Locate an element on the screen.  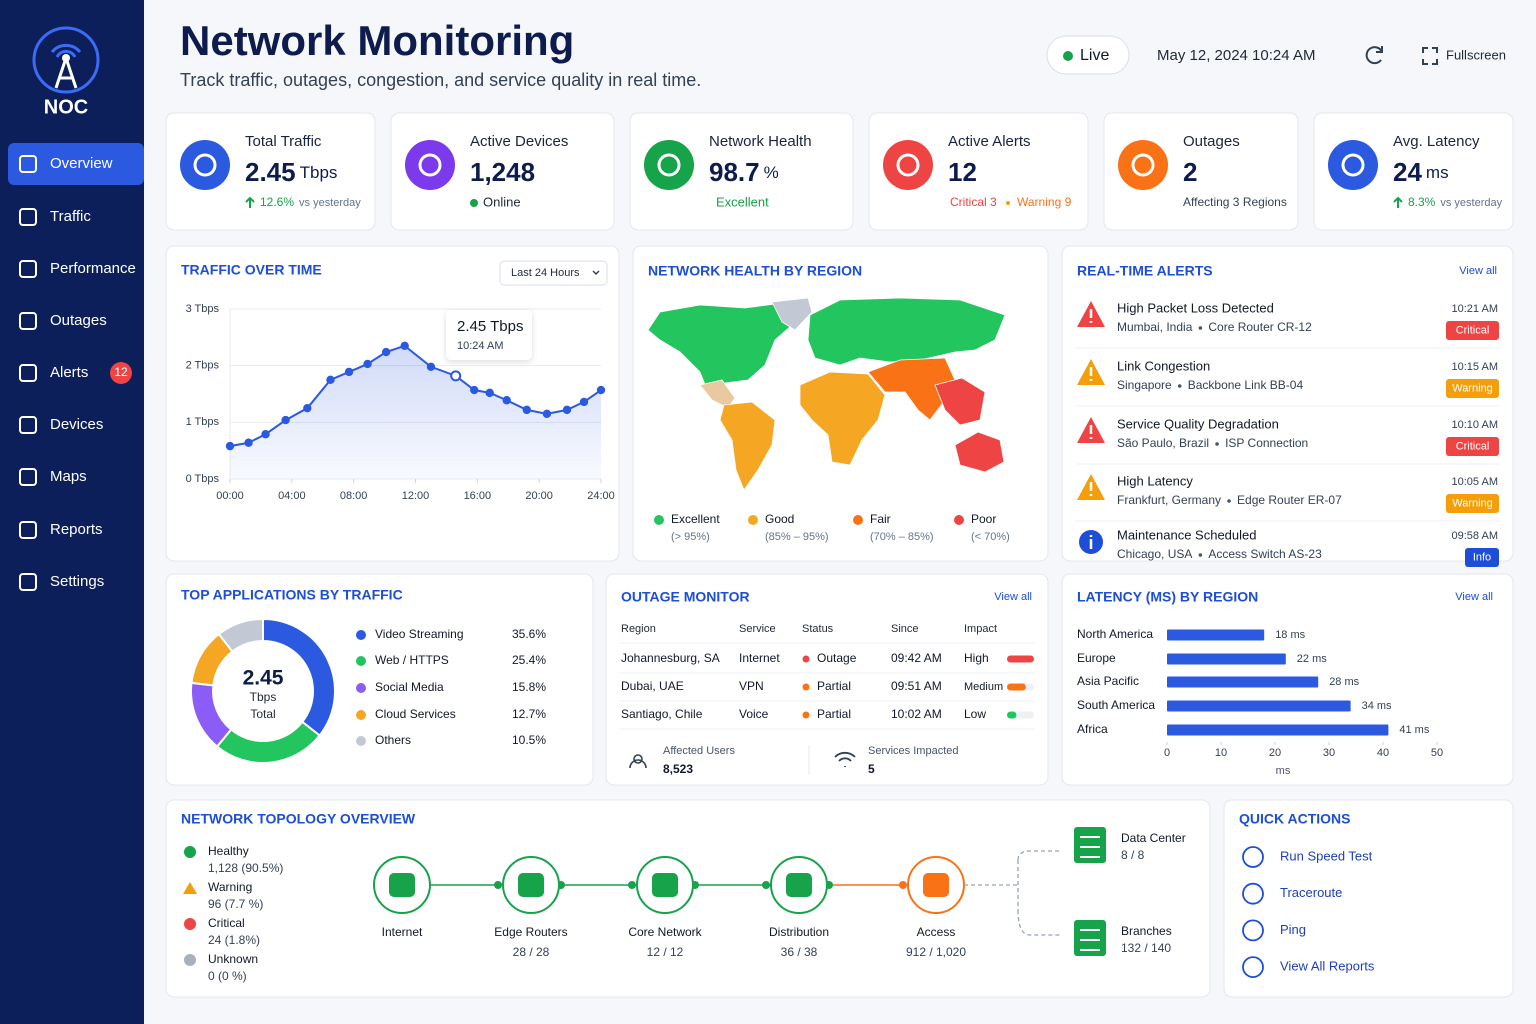
nav-item: Performance is located at coordinates (93, 268).